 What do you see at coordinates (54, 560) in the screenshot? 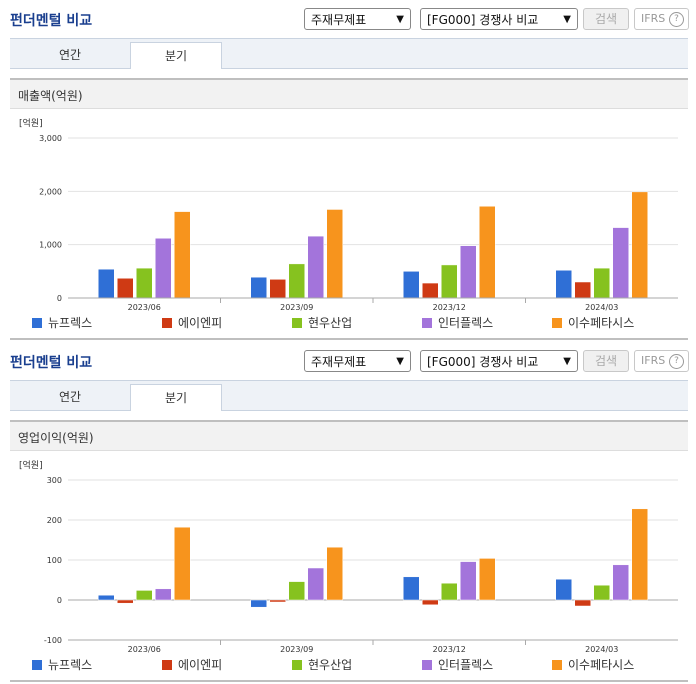
I see `y-tick-label: 100` at bounding box center [54, 560].